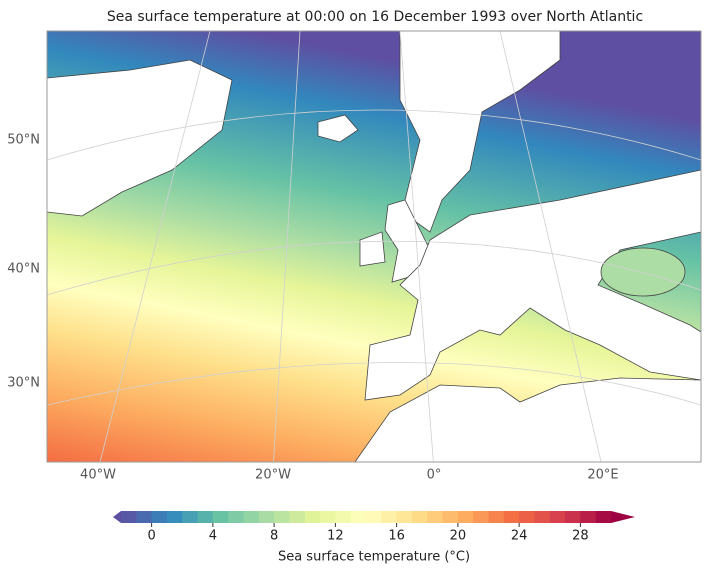 Image resolution: width=711 pixels, height=582 pixels. Describe the element at coordinates (580, 536) in the screenshot. I see `colorbar-tick-label: 28` at that location.